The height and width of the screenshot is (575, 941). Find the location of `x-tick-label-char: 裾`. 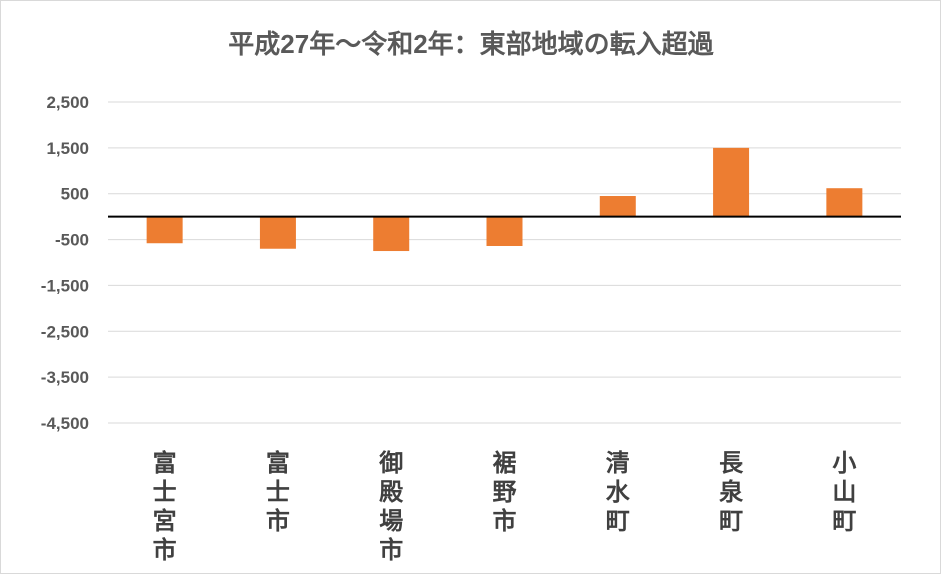

x-tick-label-char: 裾 is located at coordinates (505, 463).